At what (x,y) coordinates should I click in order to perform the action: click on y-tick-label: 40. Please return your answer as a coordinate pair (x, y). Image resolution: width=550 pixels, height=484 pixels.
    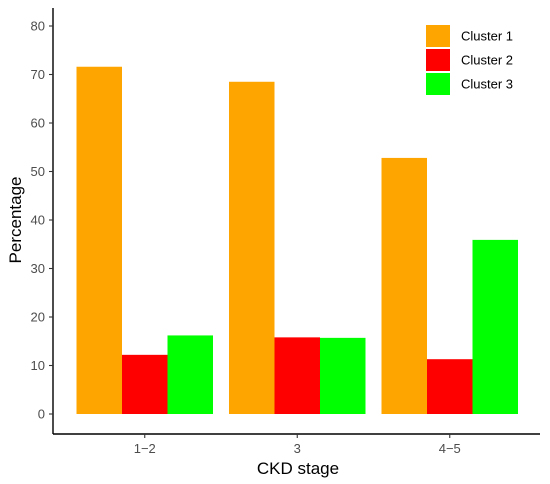
    Looking at the image, I should click on (38, 220).